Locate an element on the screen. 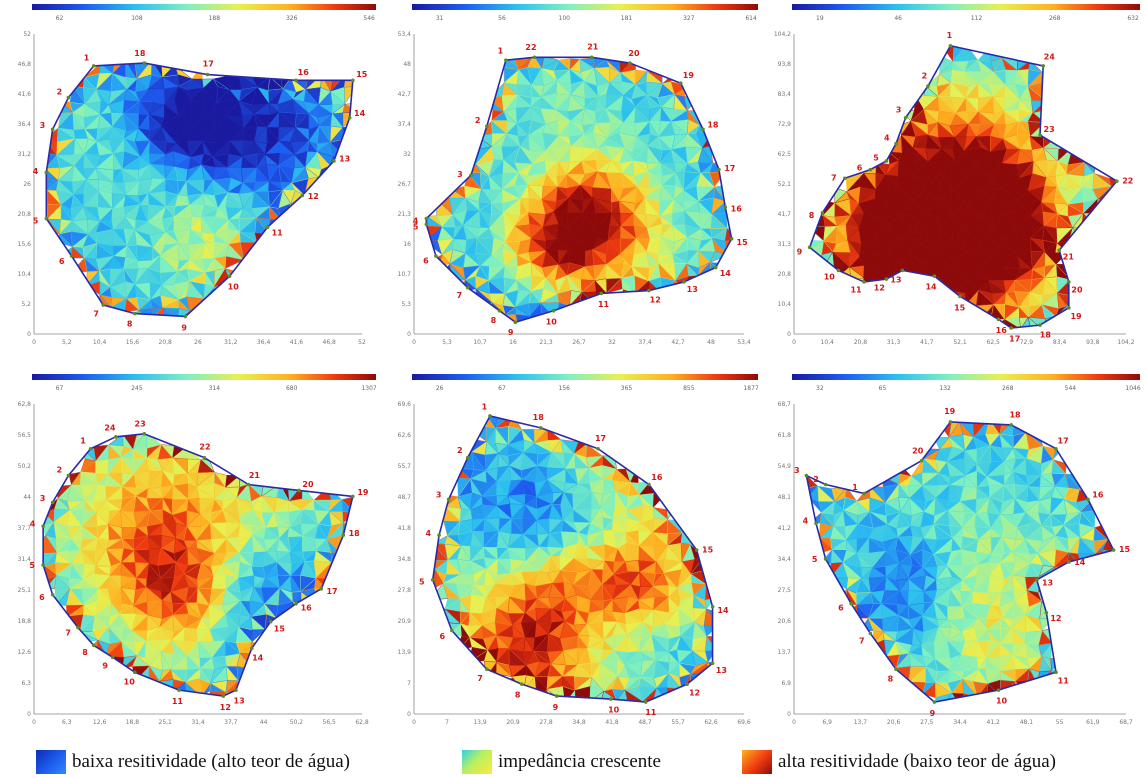 The height and width of the screenshot is (778, 1146). x-tick-label: 42,7 is located at coordinates (678, 342).